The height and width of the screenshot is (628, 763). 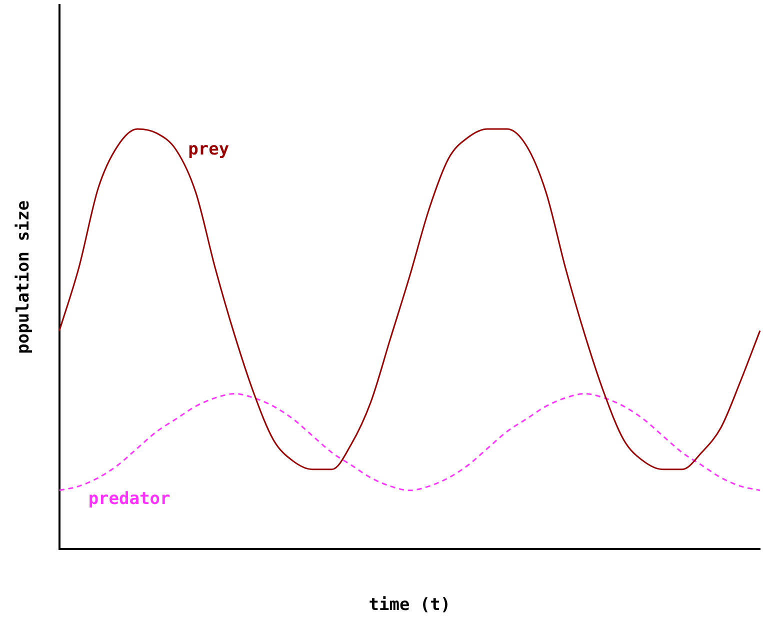 I want to click on series-label: prey, so click(x=209, y=149).